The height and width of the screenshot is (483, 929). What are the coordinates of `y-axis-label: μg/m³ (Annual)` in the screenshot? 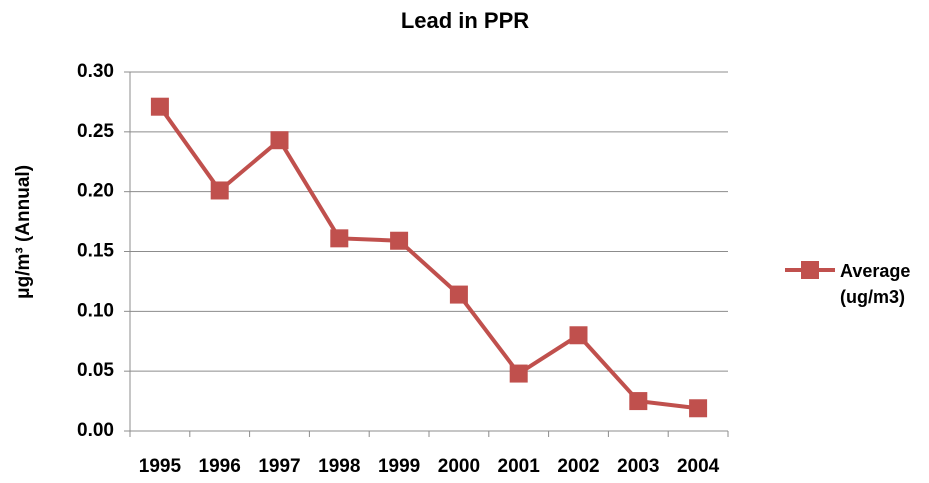 It's located at (23, 232).